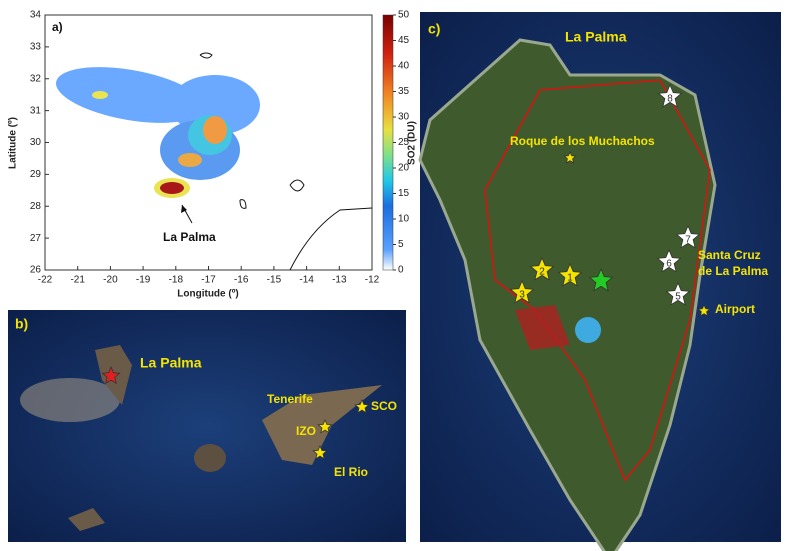 This screenshot has width=787, height=551. Describe the element at coordinates (570, 278) in the screenshot. I see `station-label: 1` at that location.